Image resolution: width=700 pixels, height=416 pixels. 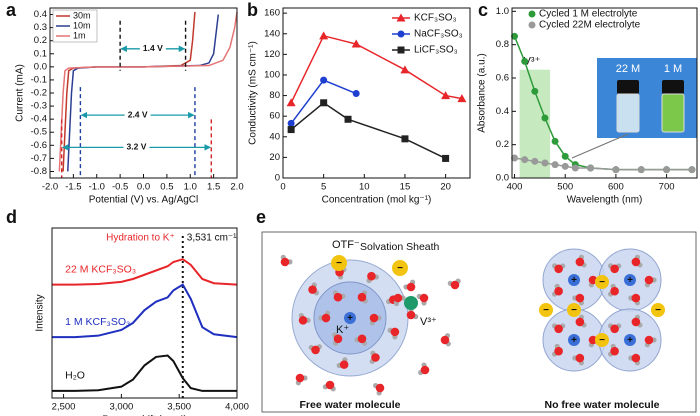 I want to click on x-tick-label: 2,500, so click(x=64, y=407).